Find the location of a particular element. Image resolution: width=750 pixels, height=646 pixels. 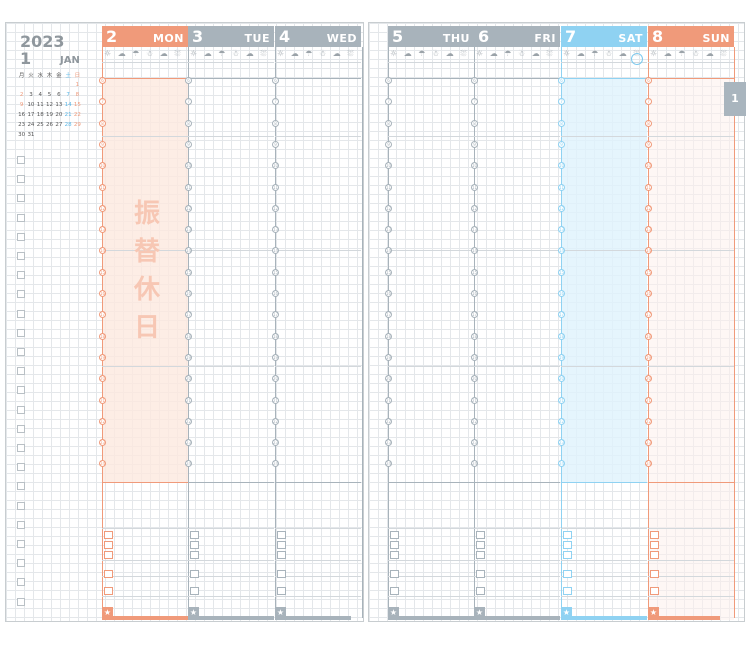

mini-calendar-day: 31 is located at coordinates (31, 135).